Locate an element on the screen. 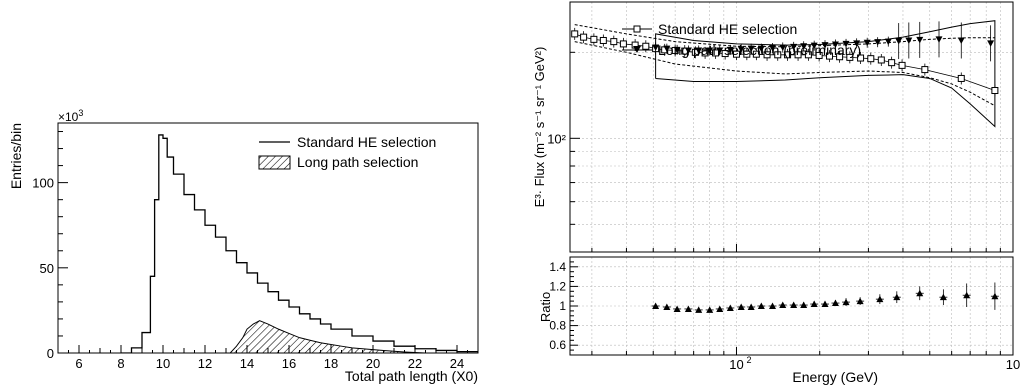 Image resolution: width=1022 pixels, height=385 pixels. systematic-band-dashed-lower is located at coordinates (785, 74).